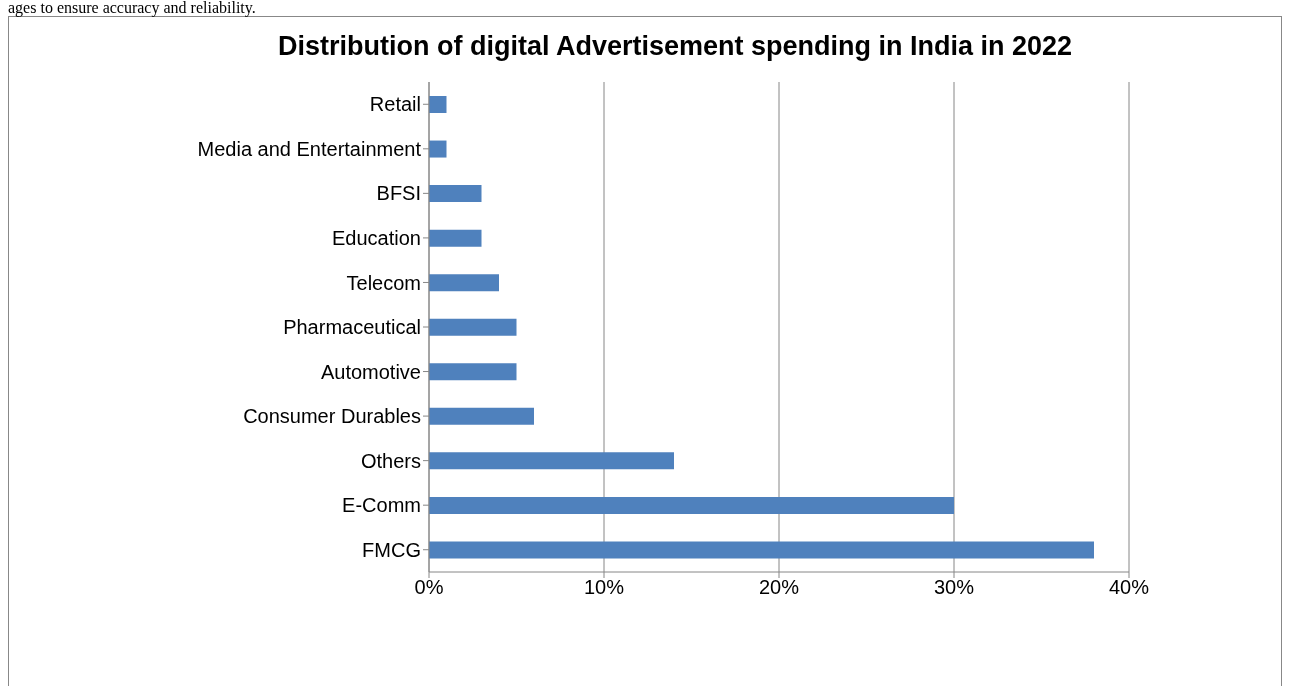 Image resolution: width=1290 pixels, height=686 pixels. Describe the element at coordinates (391, 549) in the screenshot. I see `y-tick-label: FMCG` at that location.